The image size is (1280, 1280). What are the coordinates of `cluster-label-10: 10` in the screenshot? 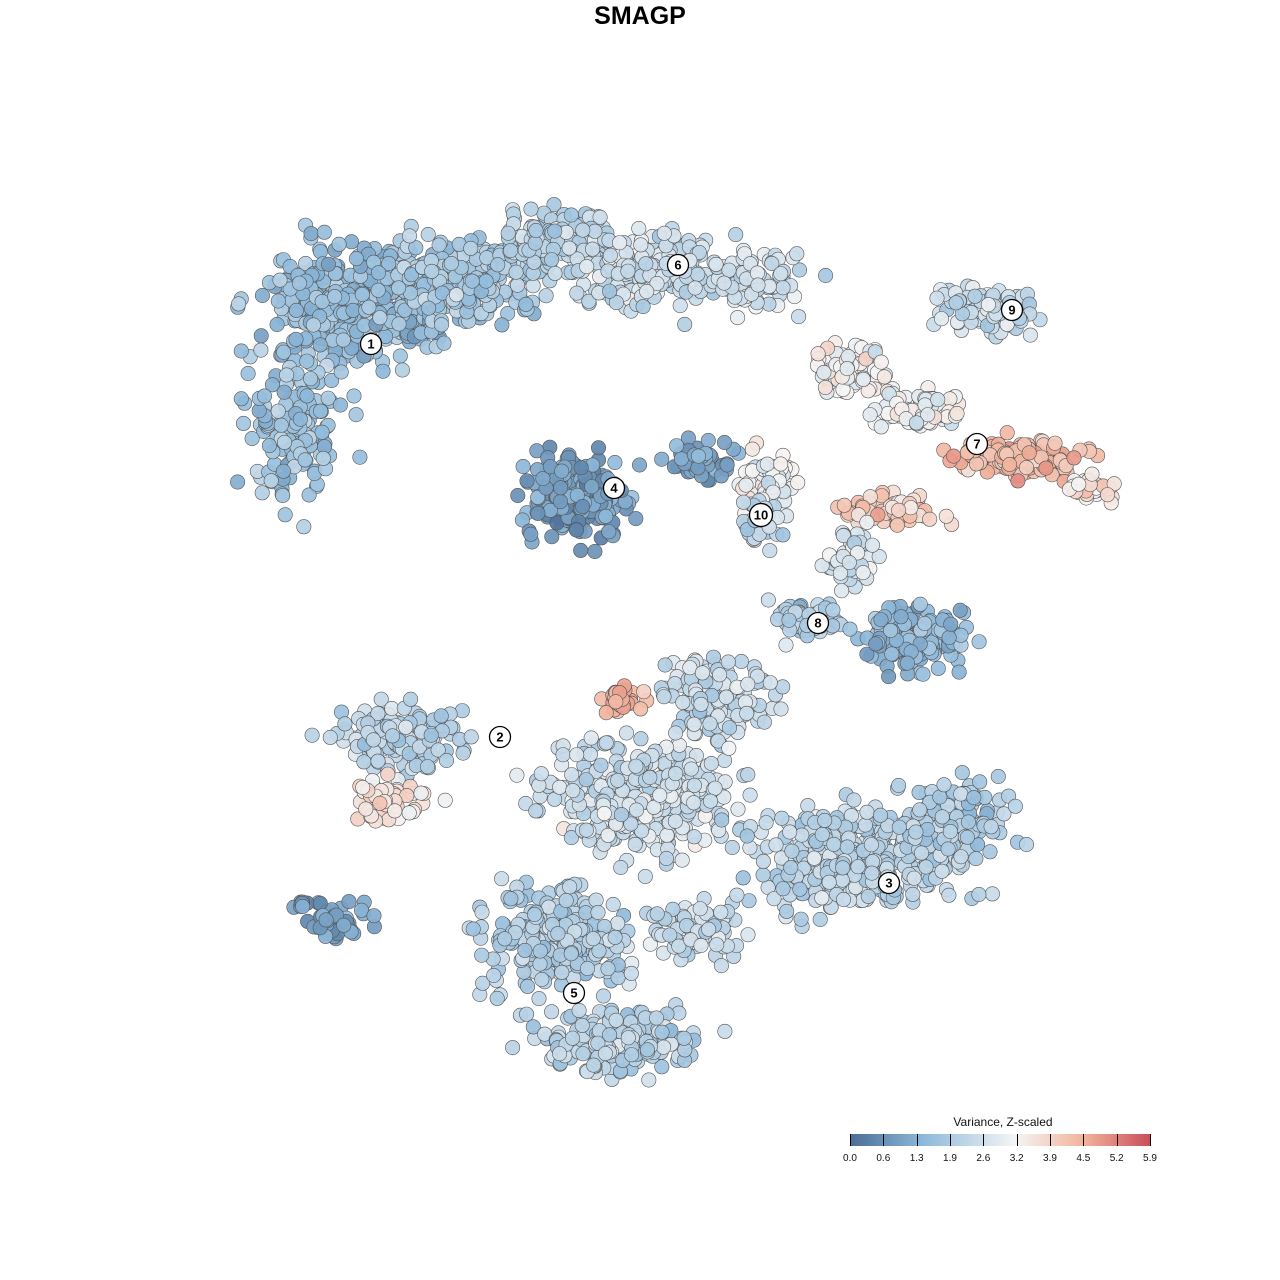 It's located at (761, 515).